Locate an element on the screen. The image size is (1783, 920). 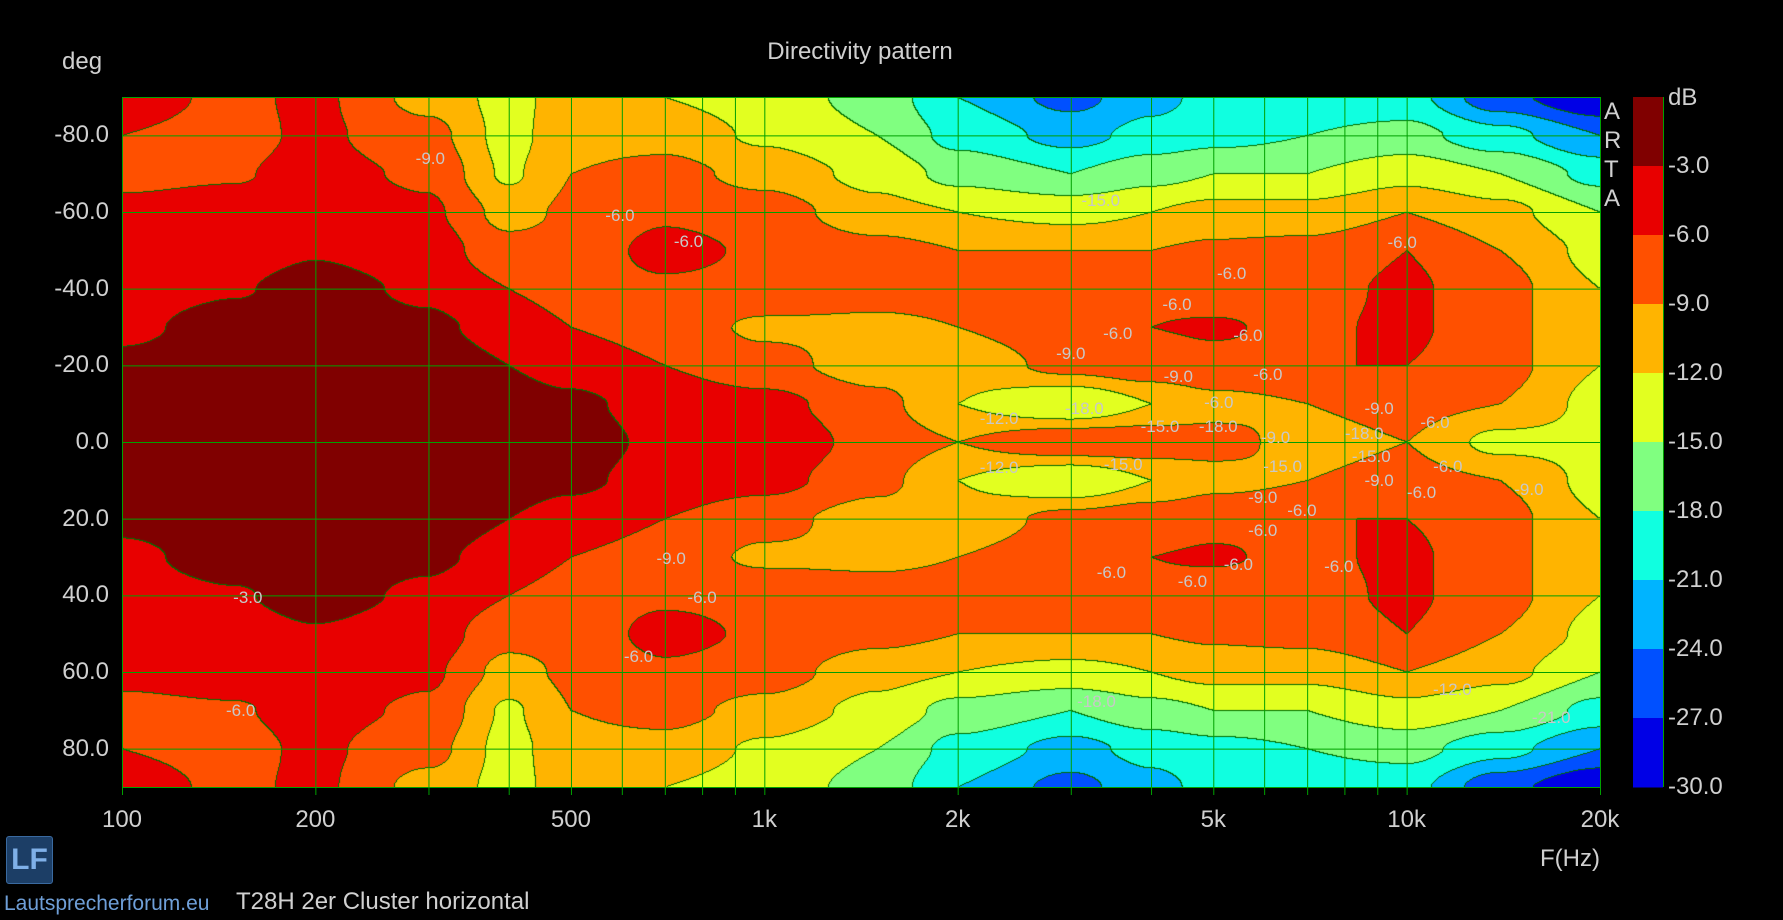
colorbar-tick-label: -9.0 is located at coordinates (1689, 303).